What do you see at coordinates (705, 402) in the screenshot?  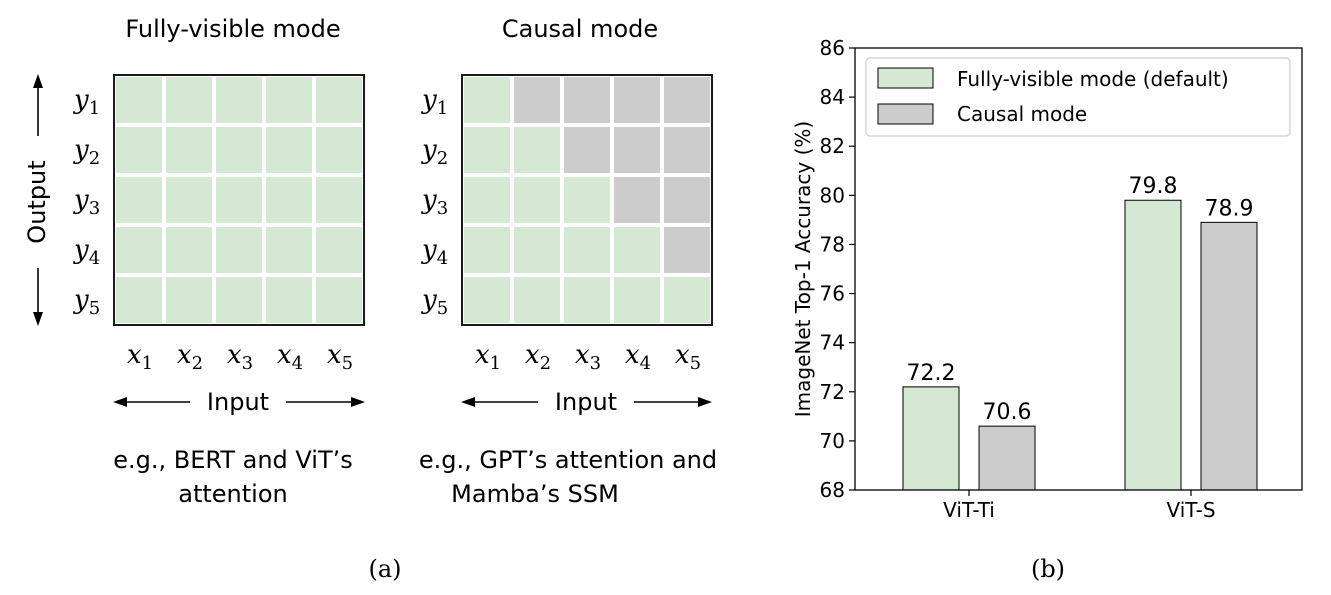 I see `arrow-right-icon` at bounding box center [705, 402].